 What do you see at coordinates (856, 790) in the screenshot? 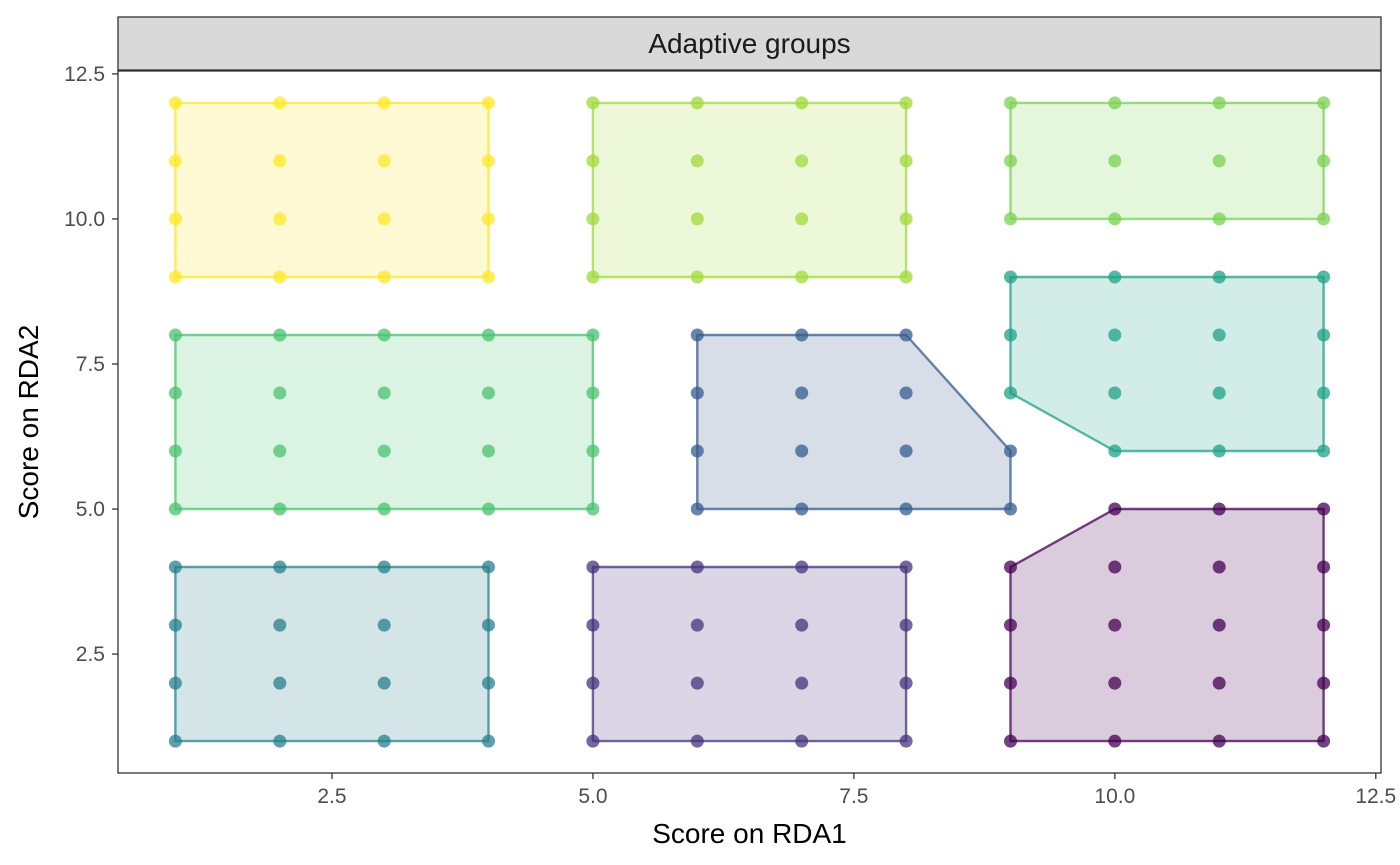
I see `x-axis: 2.5 5.0 7.5 10.0 12.5` at bounding box center [856, 790].